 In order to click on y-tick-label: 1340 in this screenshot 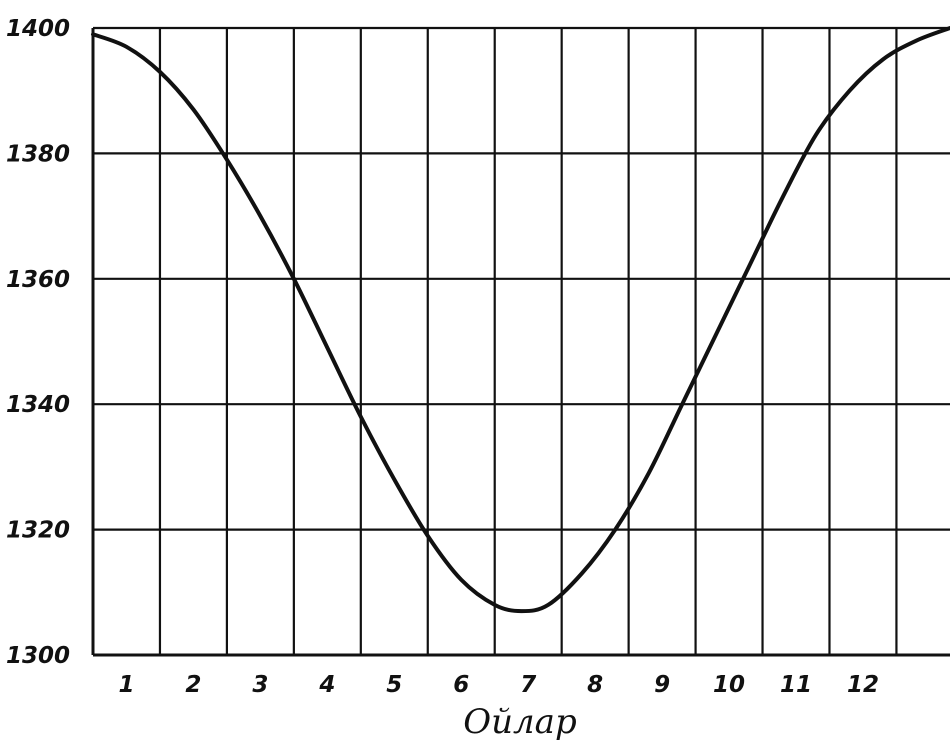, I will do `click(38, 405)`.